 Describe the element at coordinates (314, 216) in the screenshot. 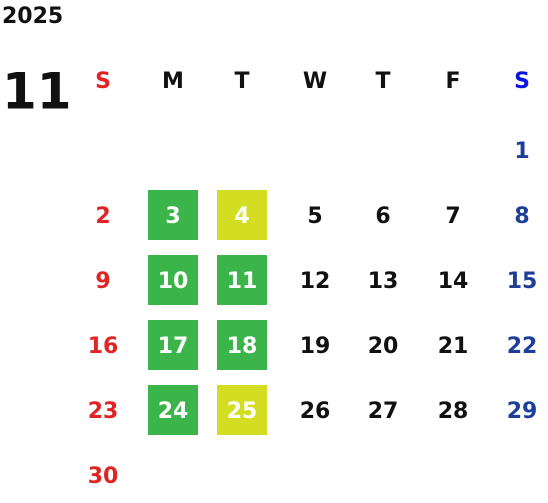

I see `day: 5` at that location.